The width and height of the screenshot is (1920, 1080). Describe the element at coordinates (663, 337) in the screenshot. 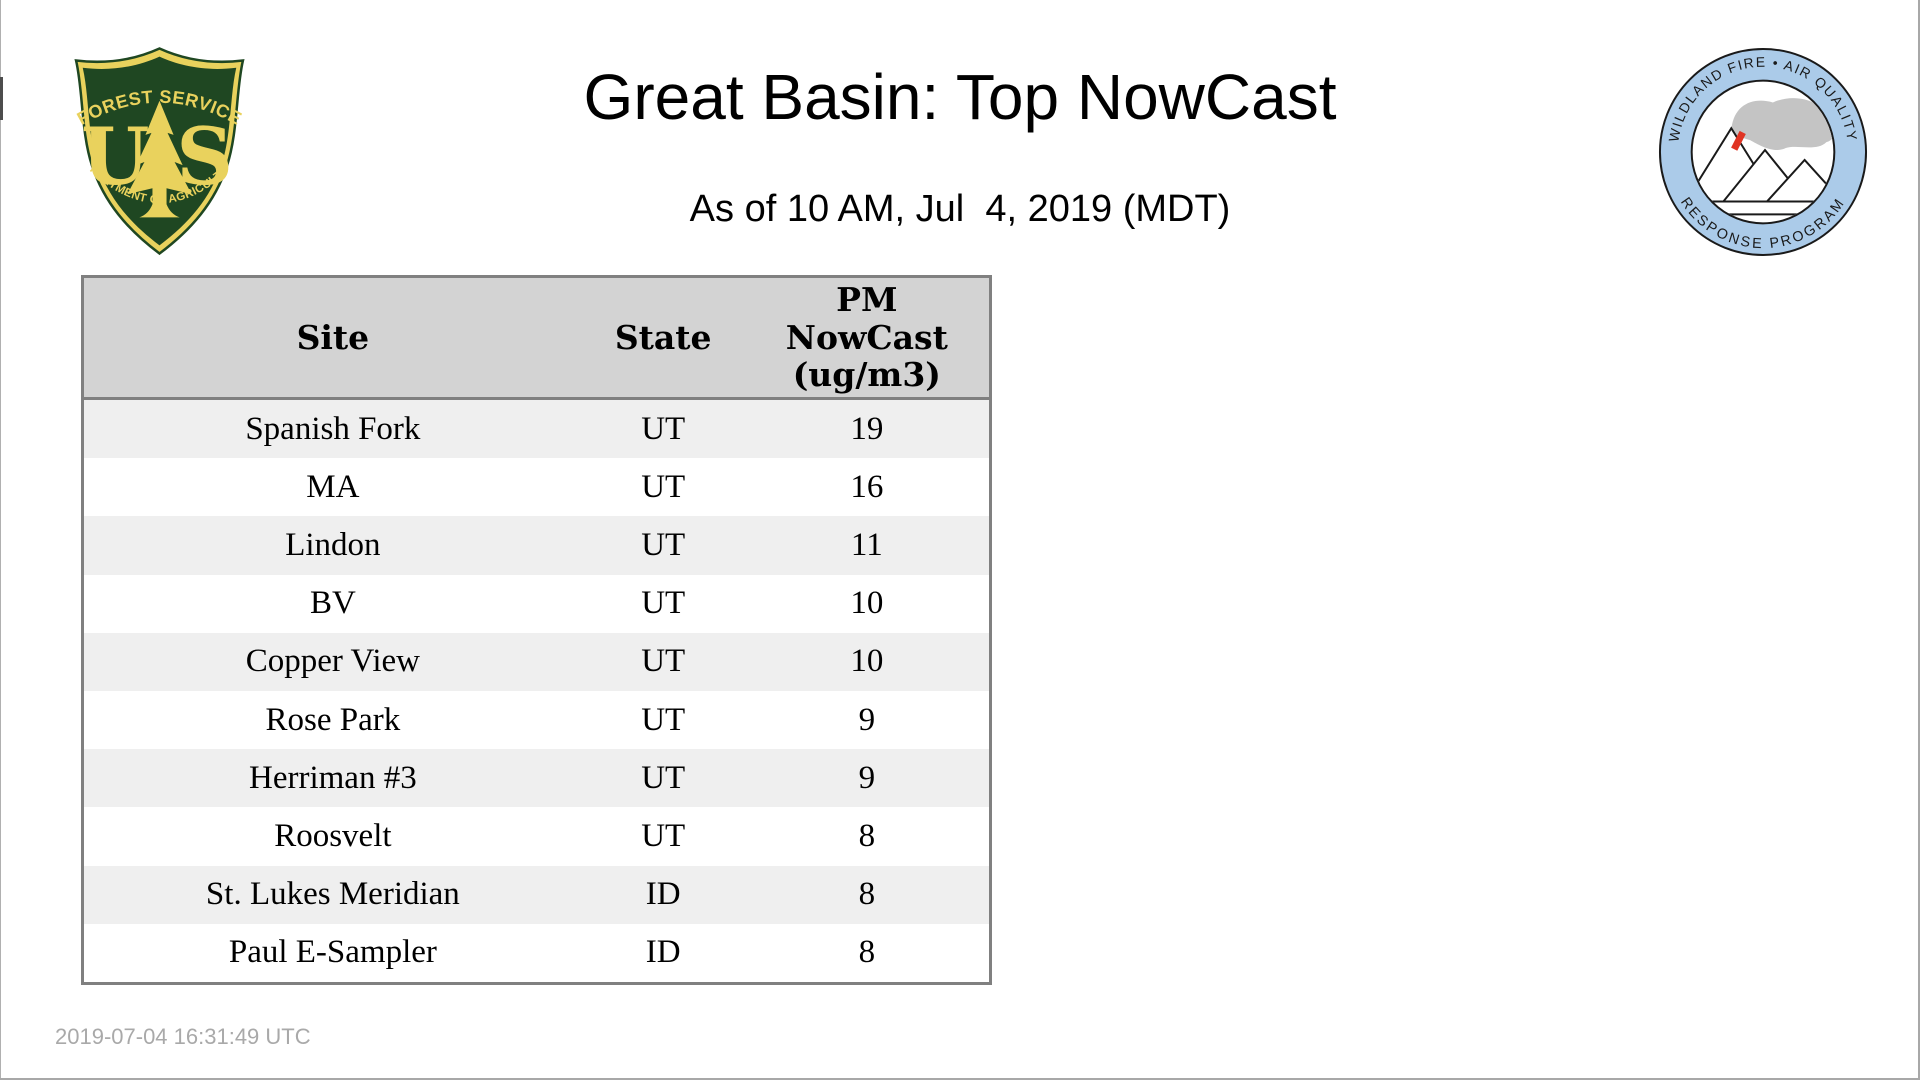

I see `table-header-state: State` at that location.